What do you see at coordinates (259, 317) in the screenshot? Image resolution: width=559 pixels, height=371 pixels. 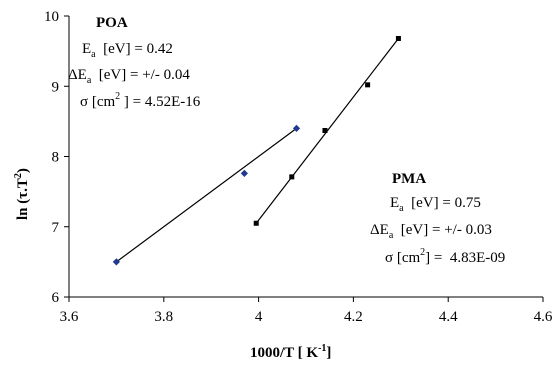 I see `x-tick-label: 4` at bounding box center [259, 317].